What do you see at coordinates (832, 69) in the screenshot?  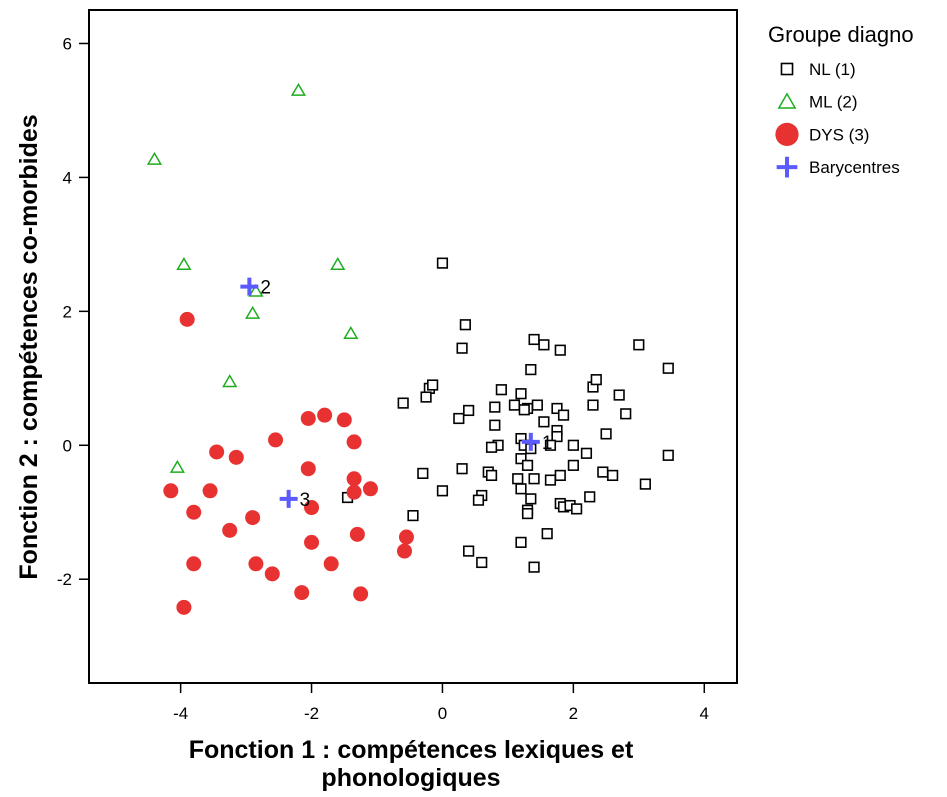 I see `legend-label: NL (1)` at bounding box center [832, 69].